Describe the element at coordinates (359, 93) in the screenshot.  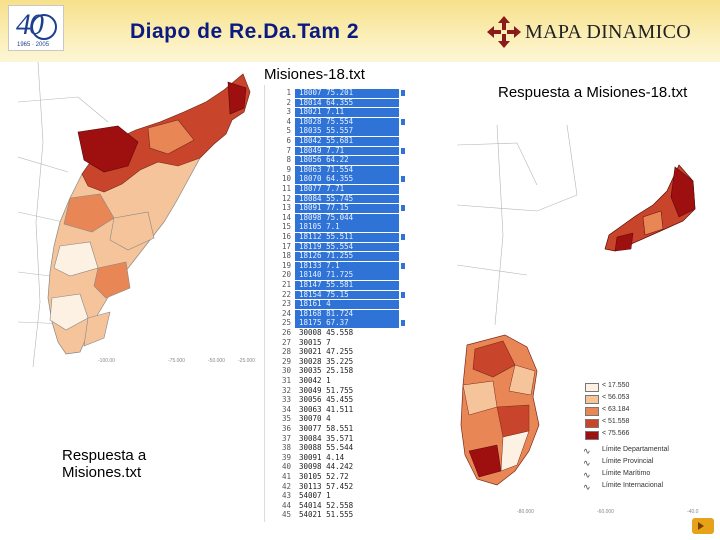
I see `list-row: 1 18007 75.201` at that location.